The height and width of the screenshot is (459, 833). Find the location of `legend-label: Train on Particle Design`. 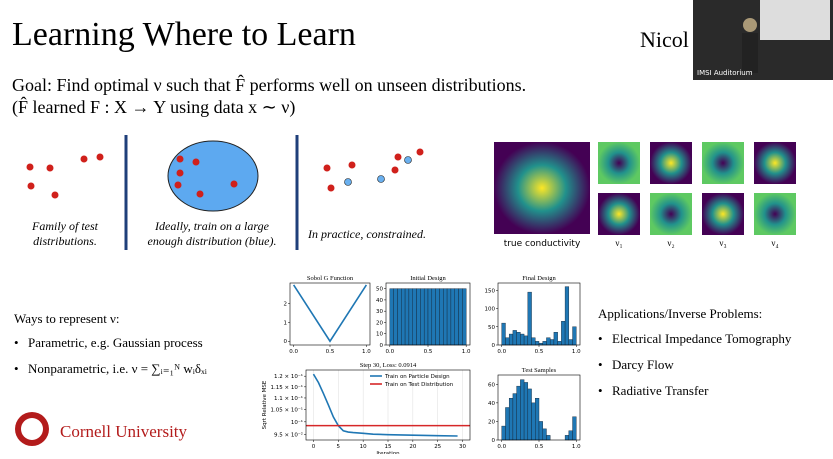

legend-label: Train on Particle Design is located at coordinates (417, 377).